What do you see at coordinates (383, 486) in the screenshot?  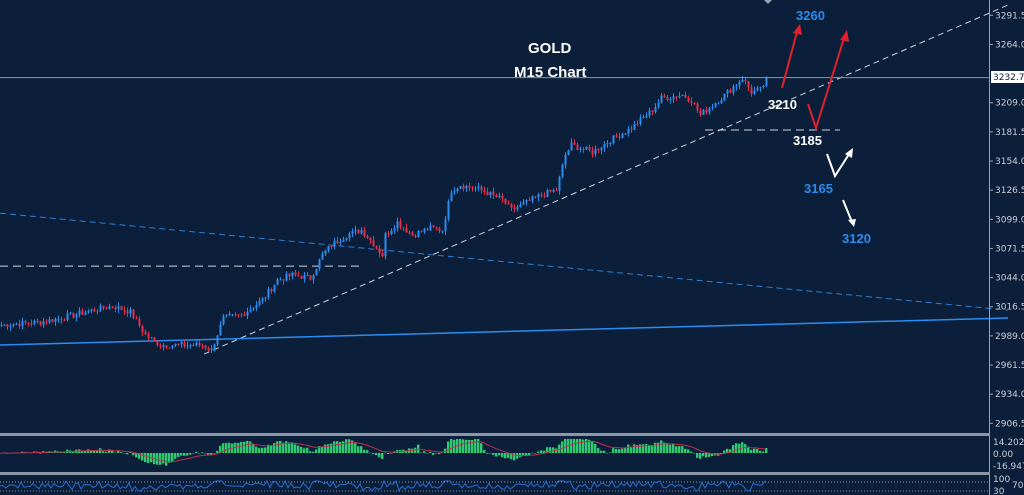 I see `indicator-line` at bounding box center [383, 486].